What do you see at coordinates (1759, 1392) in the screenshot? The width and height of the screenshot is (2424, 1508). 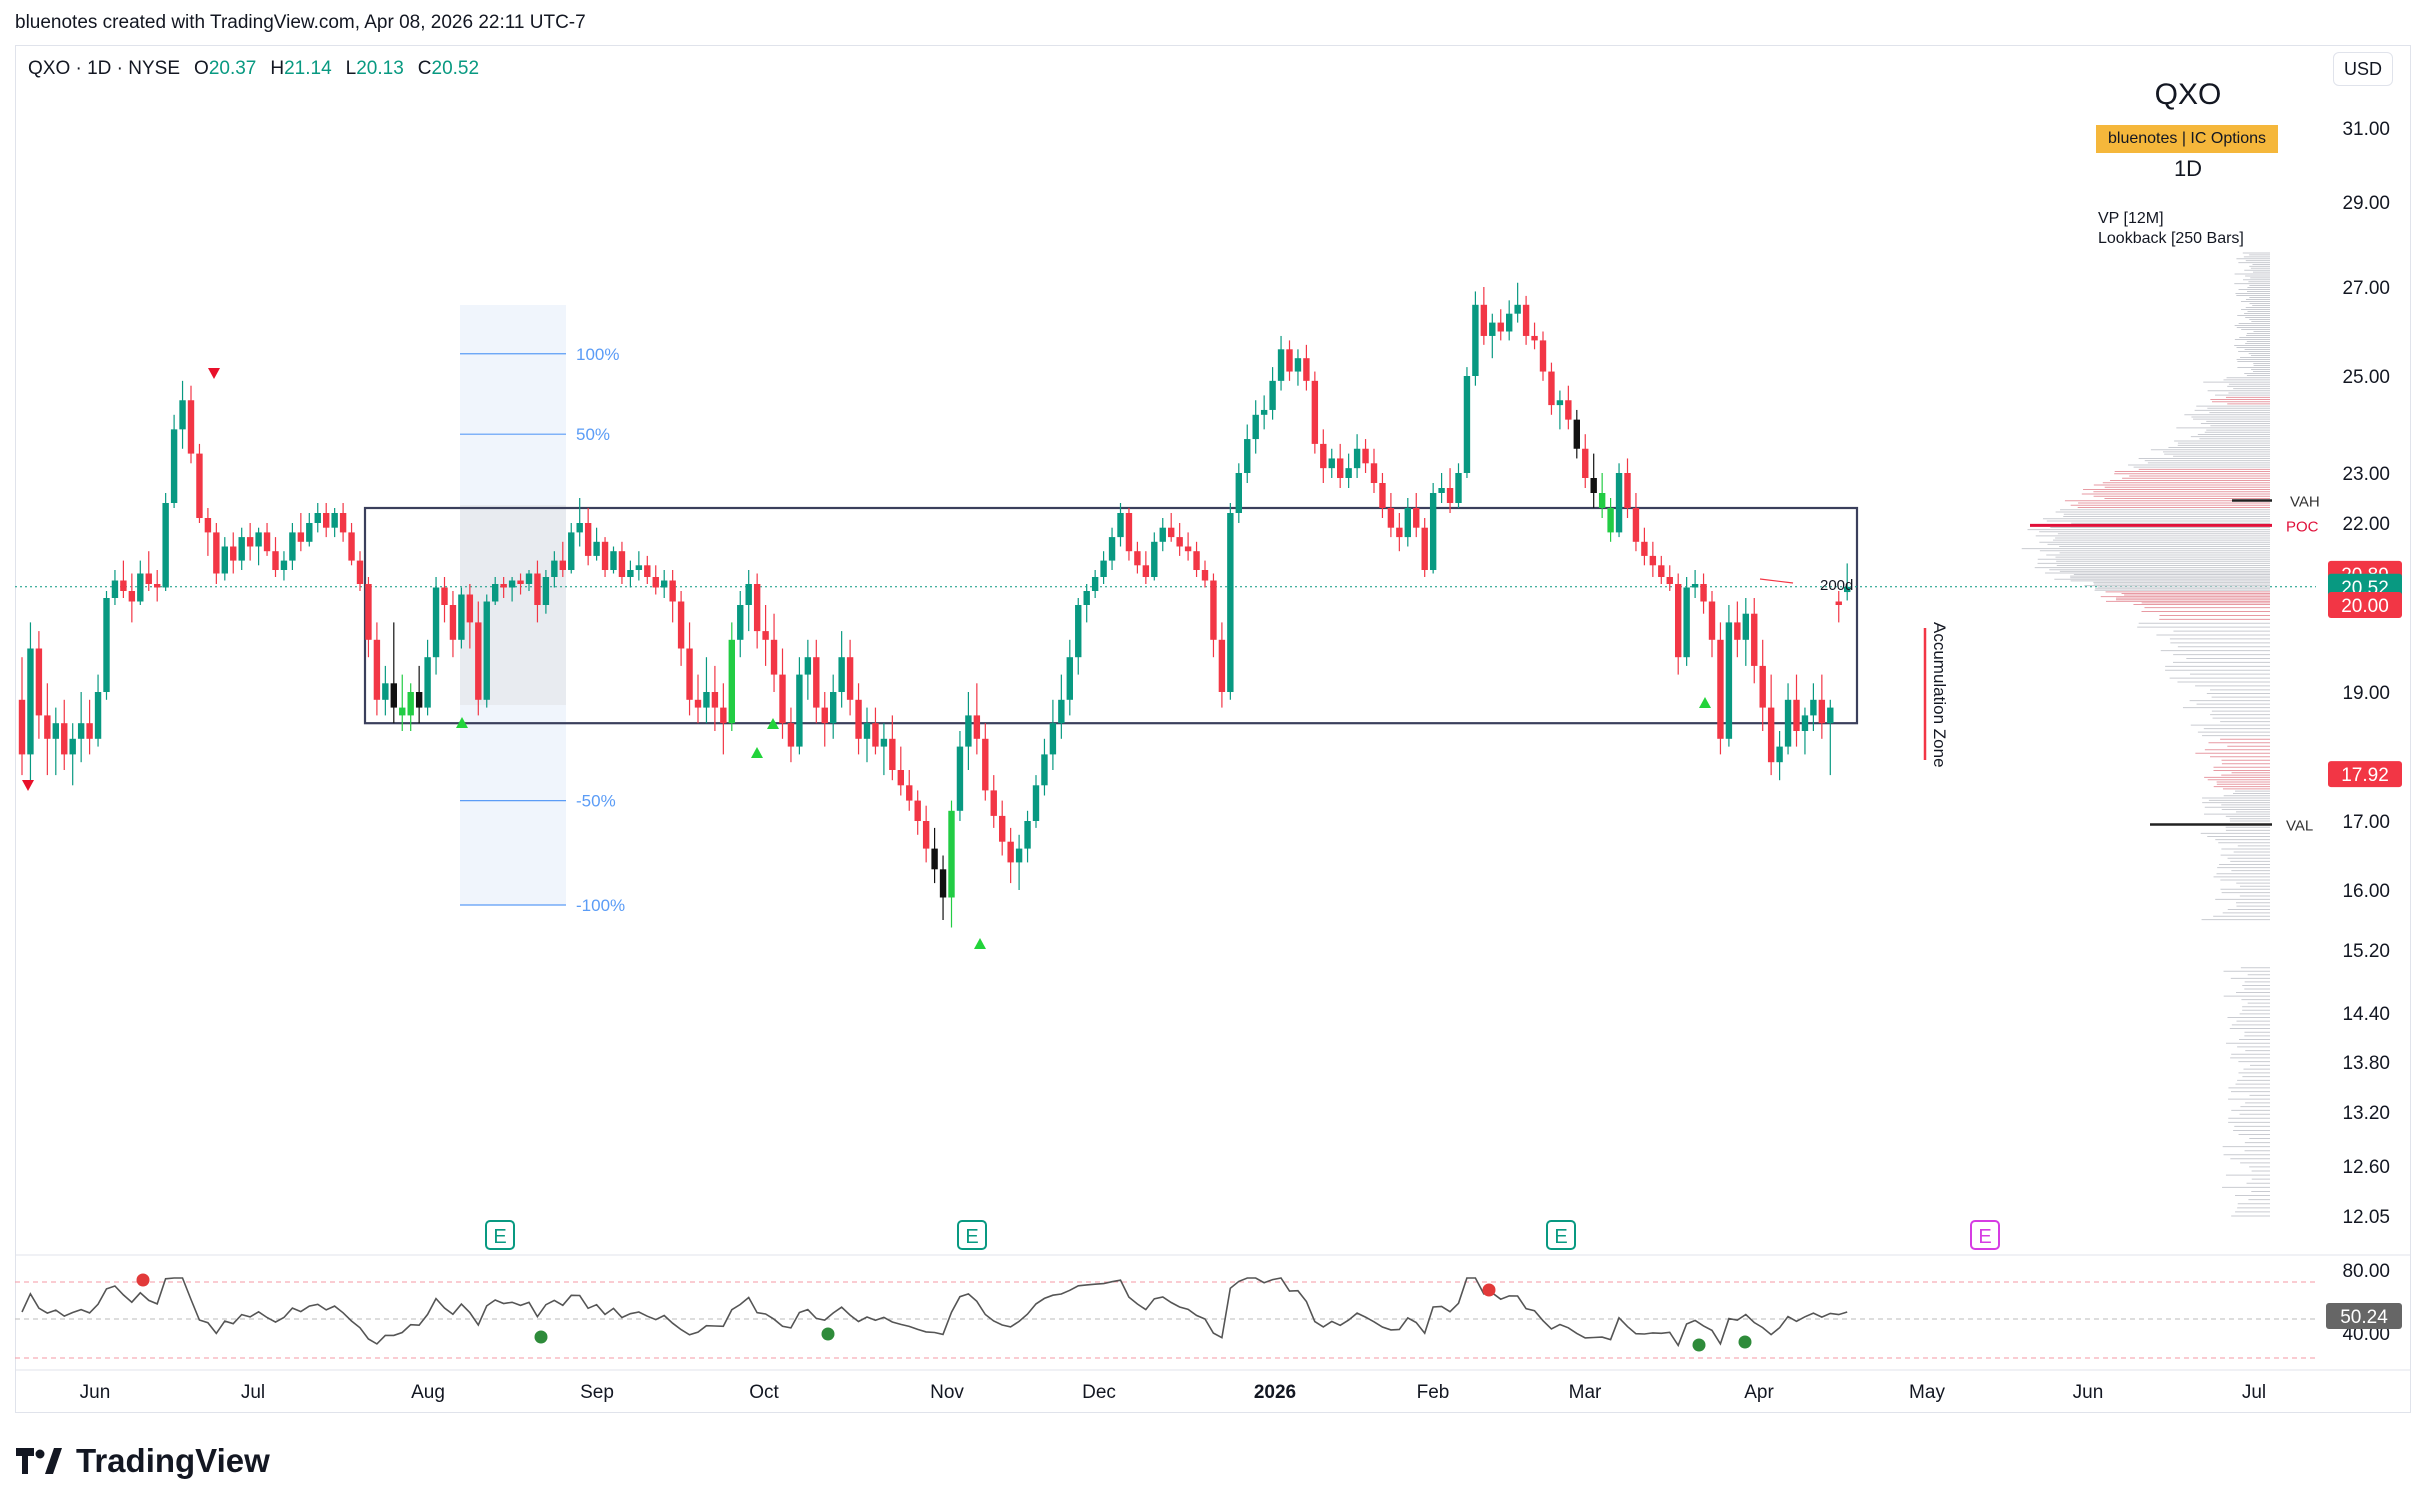 I see `time-tick-label: Apr` at bounding box center [1759, 1392].